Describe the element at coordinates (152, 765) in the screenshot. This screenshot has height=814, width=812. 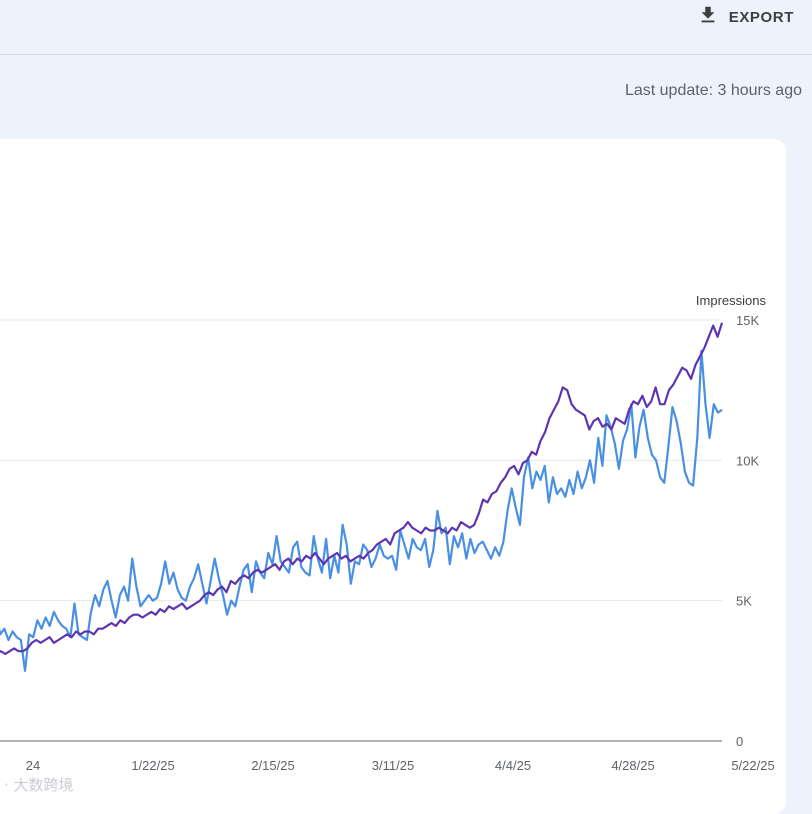
I see `x-tick-label: 1/22/25` at that location.